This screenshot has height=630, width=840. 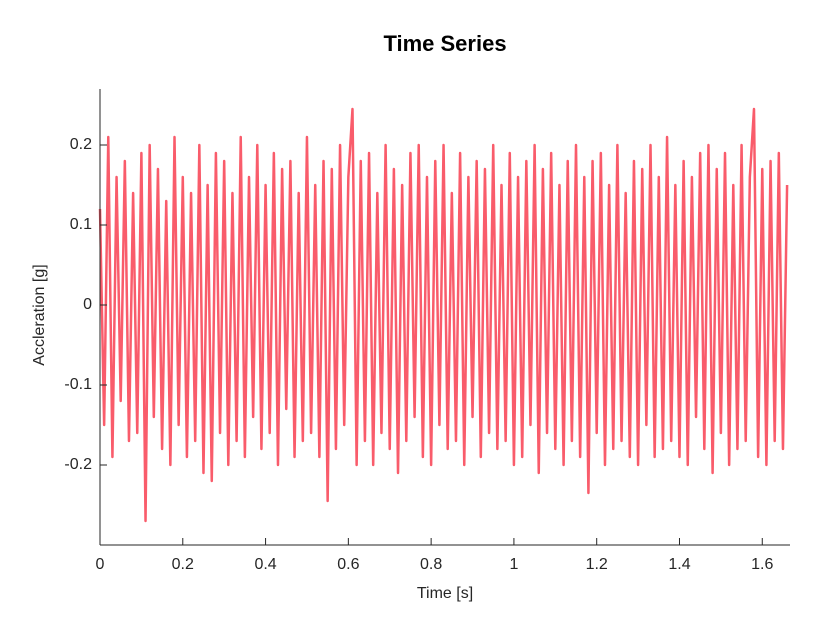 I want to click on x-tick-label: 1.6, so click(x=762, y=564).